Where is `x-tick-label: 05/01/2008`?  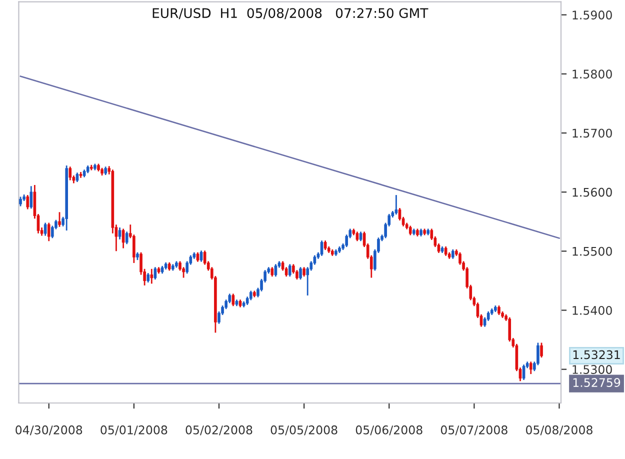 x-tick-label: 05/01/2008 is located at coordinates (134, 430).